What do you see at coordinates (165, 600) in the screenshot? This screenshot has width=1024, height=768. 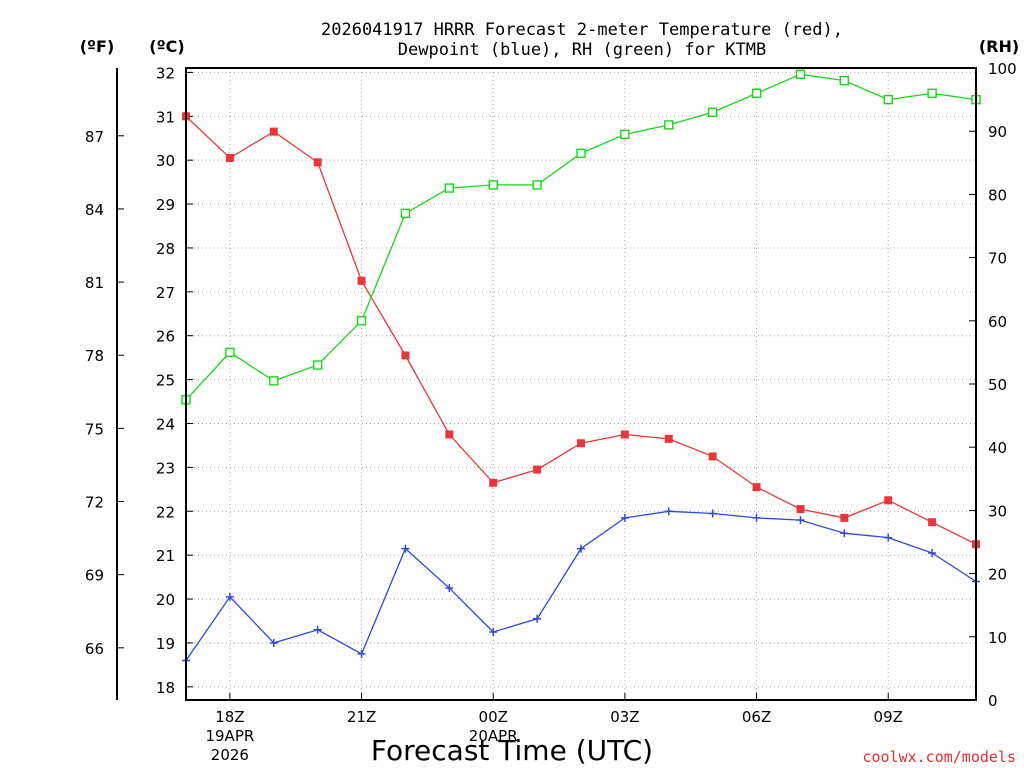 I see `celsius-tick-label: 20` at bounding box center [165, 600].